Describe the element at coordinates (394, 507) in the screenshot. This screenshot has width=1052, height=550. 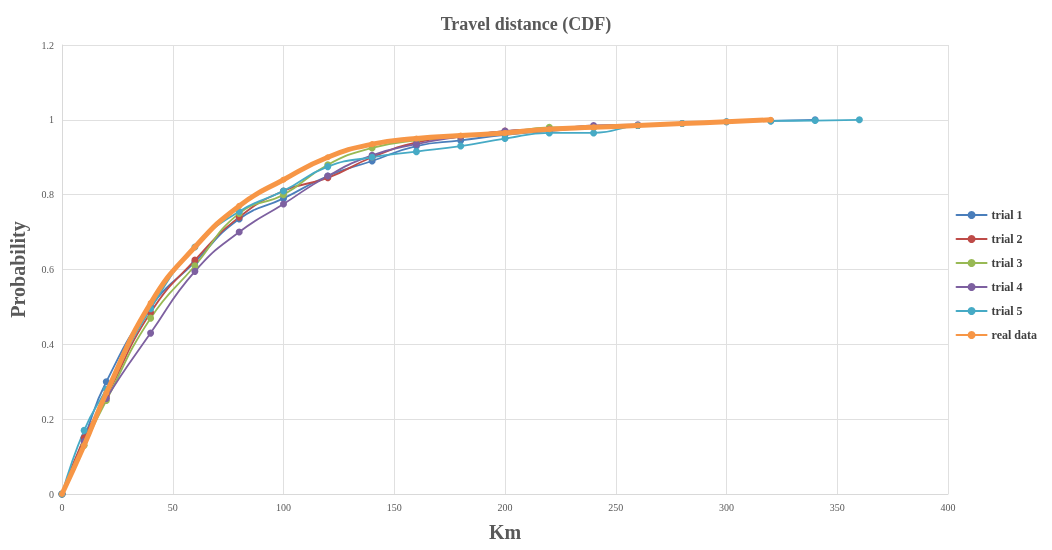
I see `x-tick-label: 150` at that location.